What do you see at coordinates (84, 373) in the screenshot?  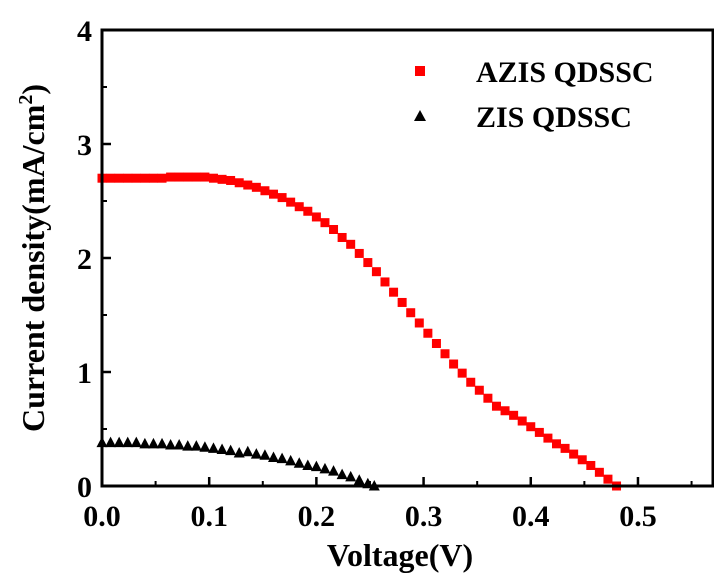 I see `y-tick-label: 1` at bounding box center [84, 373].